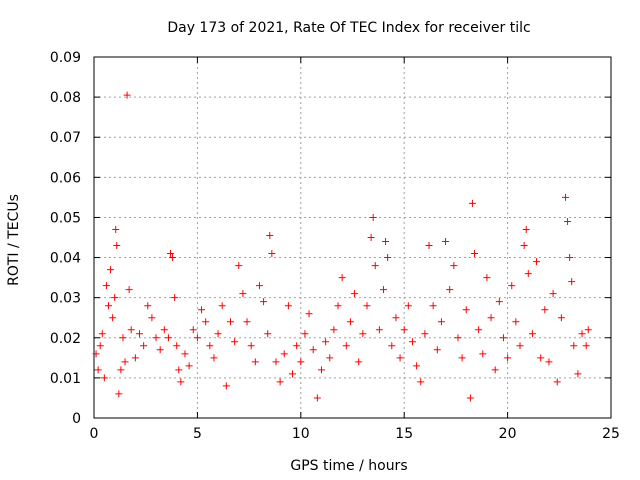  I want to click on y-tick-label: 0.08, so click(65, 98).